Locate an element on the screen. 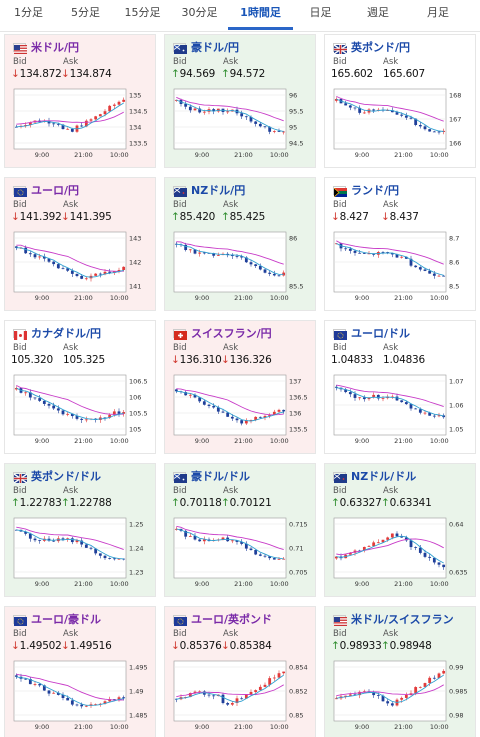 Image resolution: width=480 pixels, height=737 pixels. y-tick-label: 1.23 is located at coordinates (136, 572).